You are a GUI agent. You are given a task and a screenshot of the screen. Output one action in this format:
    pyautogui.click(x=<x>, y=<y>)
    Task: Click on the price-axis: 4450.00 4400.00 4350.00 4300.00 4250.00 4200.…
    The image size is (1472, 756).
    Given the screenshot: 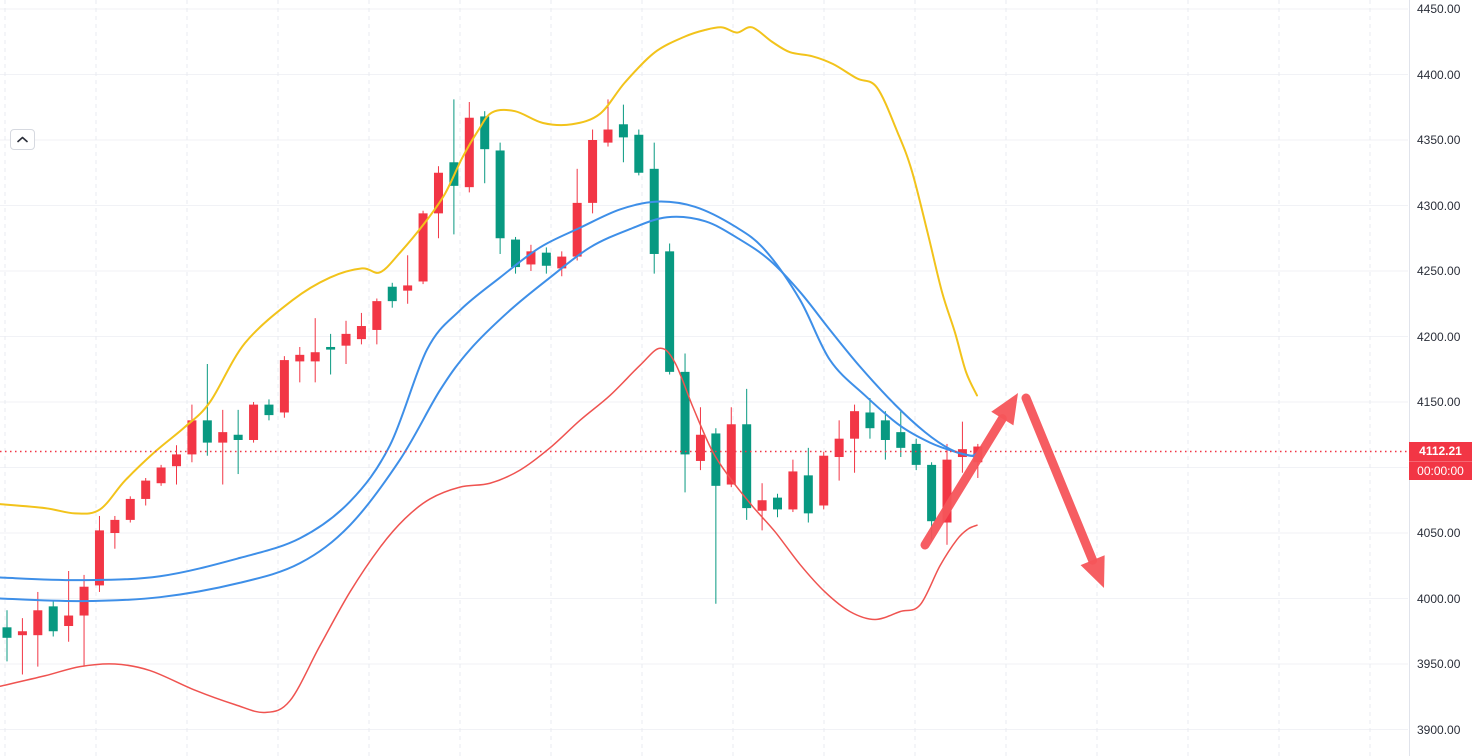 What is the action you would take?
    pyautogui.click(x=1440, y=378)
    